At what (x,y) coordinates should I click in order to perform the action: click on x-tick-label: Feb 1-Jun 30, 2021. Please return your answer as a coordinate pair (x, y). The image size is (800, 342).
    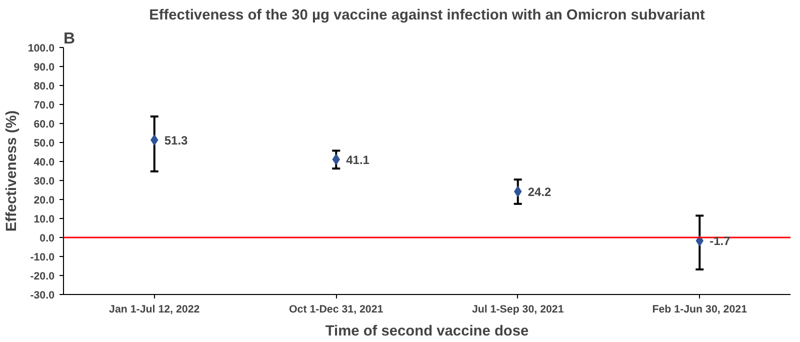
    Looking at the image, I should click on (700, 310).